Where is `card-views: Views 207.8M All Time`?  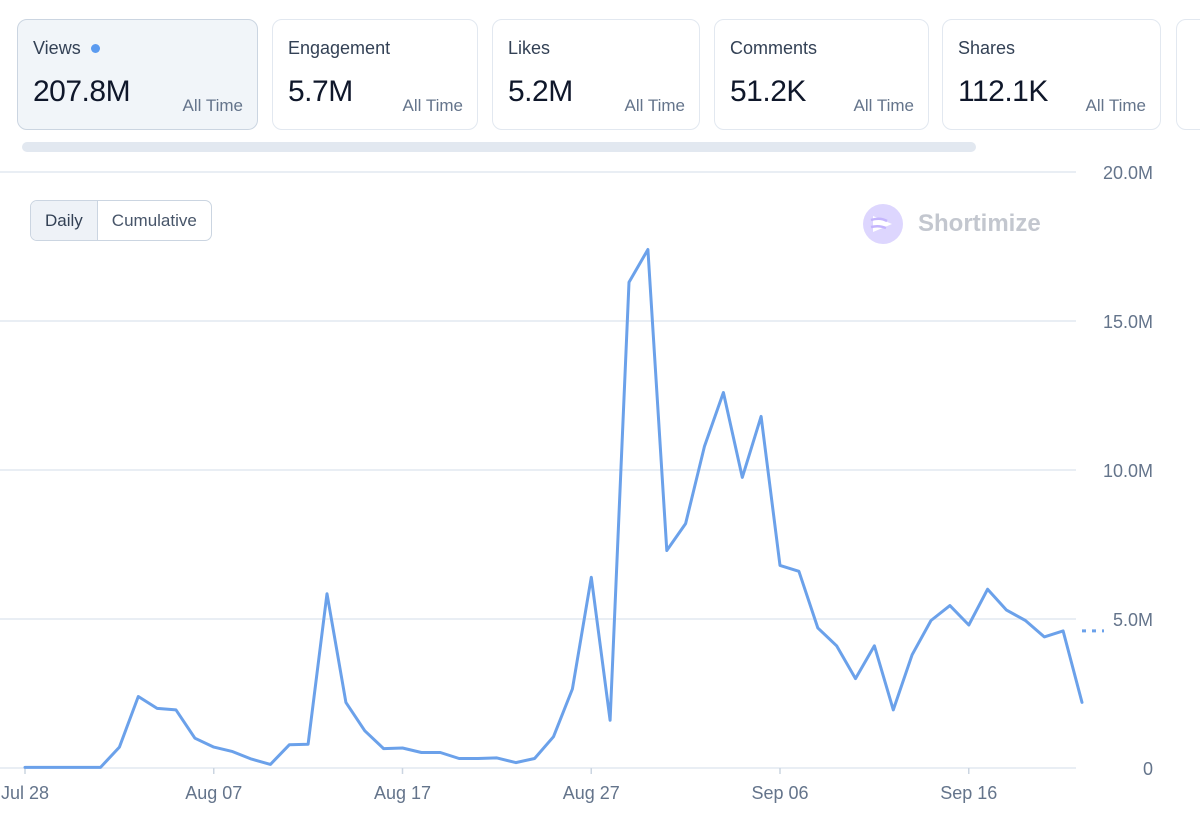 card-views: Views 207.8M All Time is located at coordinates (137, 74).